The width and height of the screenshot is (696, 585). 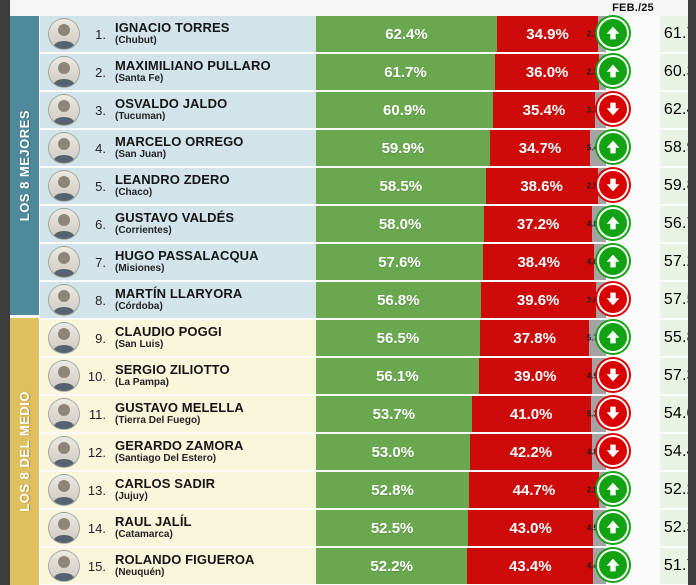 What do you see at coordinates (595, 186) in the screenshot?
I see `nsnc-value-label: 2.9%` at bounding box center [595, 186].